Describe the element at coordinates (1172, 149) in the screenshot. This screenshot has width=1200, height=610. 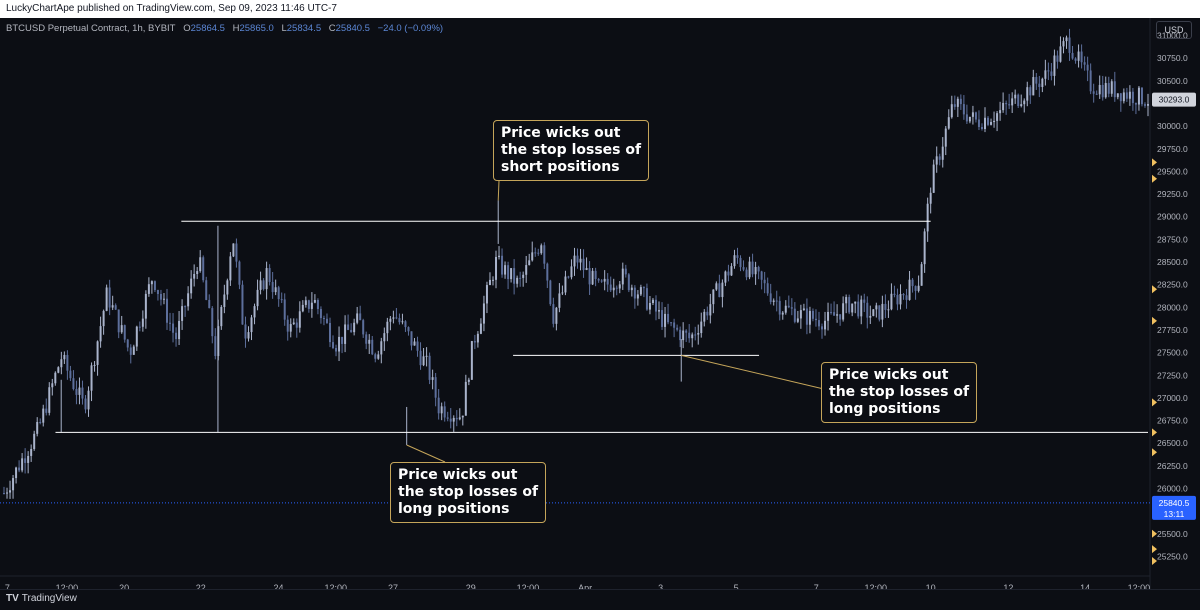
I see `y-tick-label: 29750.0` at that location.